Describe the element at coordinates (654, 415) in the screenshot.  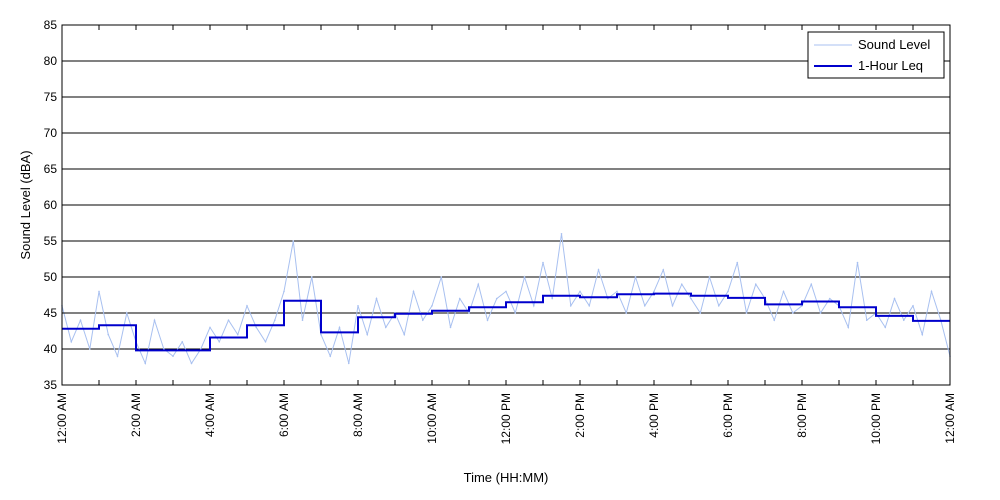
I see `x-tick-label-8: 4:00 PM` at that location.